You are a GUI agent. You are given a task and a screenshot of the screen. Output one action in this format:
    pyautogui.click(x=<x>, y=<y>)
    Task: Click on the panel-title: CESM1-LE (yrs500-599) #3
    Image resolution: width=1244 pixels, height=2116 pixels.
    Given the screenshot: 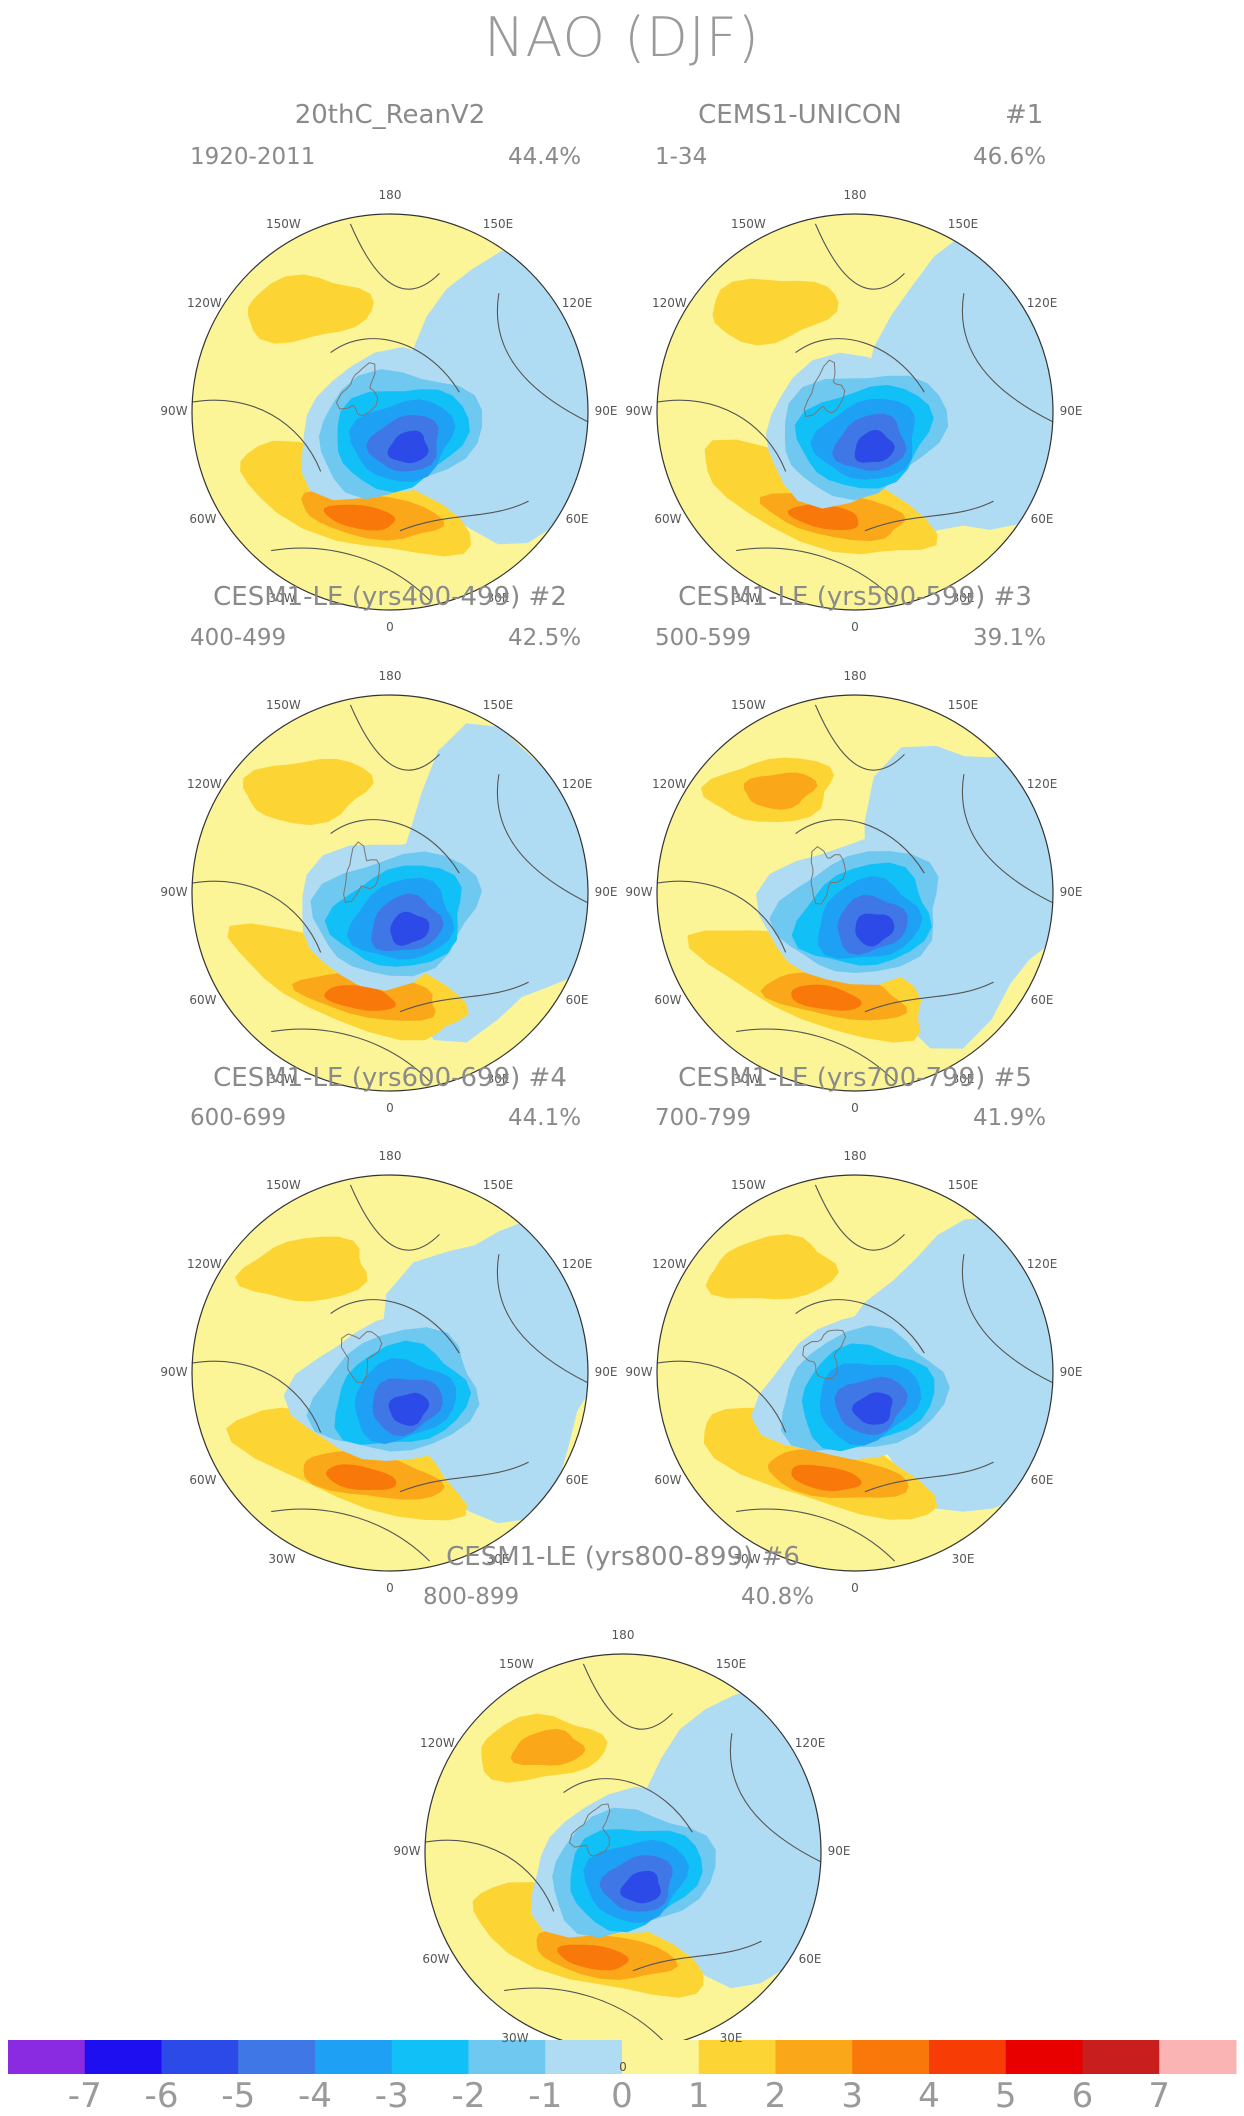 What is the action you would take?
    pyautogui.click(x=855, y=597)
    